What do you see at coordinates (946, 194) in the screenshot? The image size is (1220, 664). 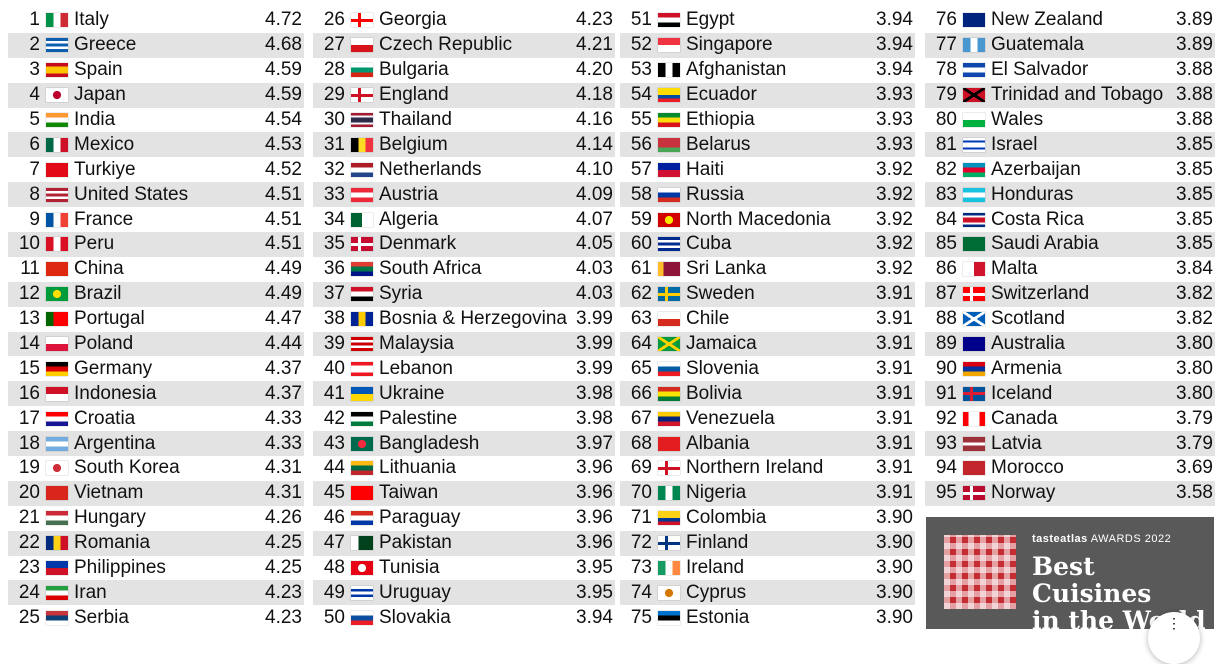 I see `rank-number: 83` at bounding box center [946, 194].